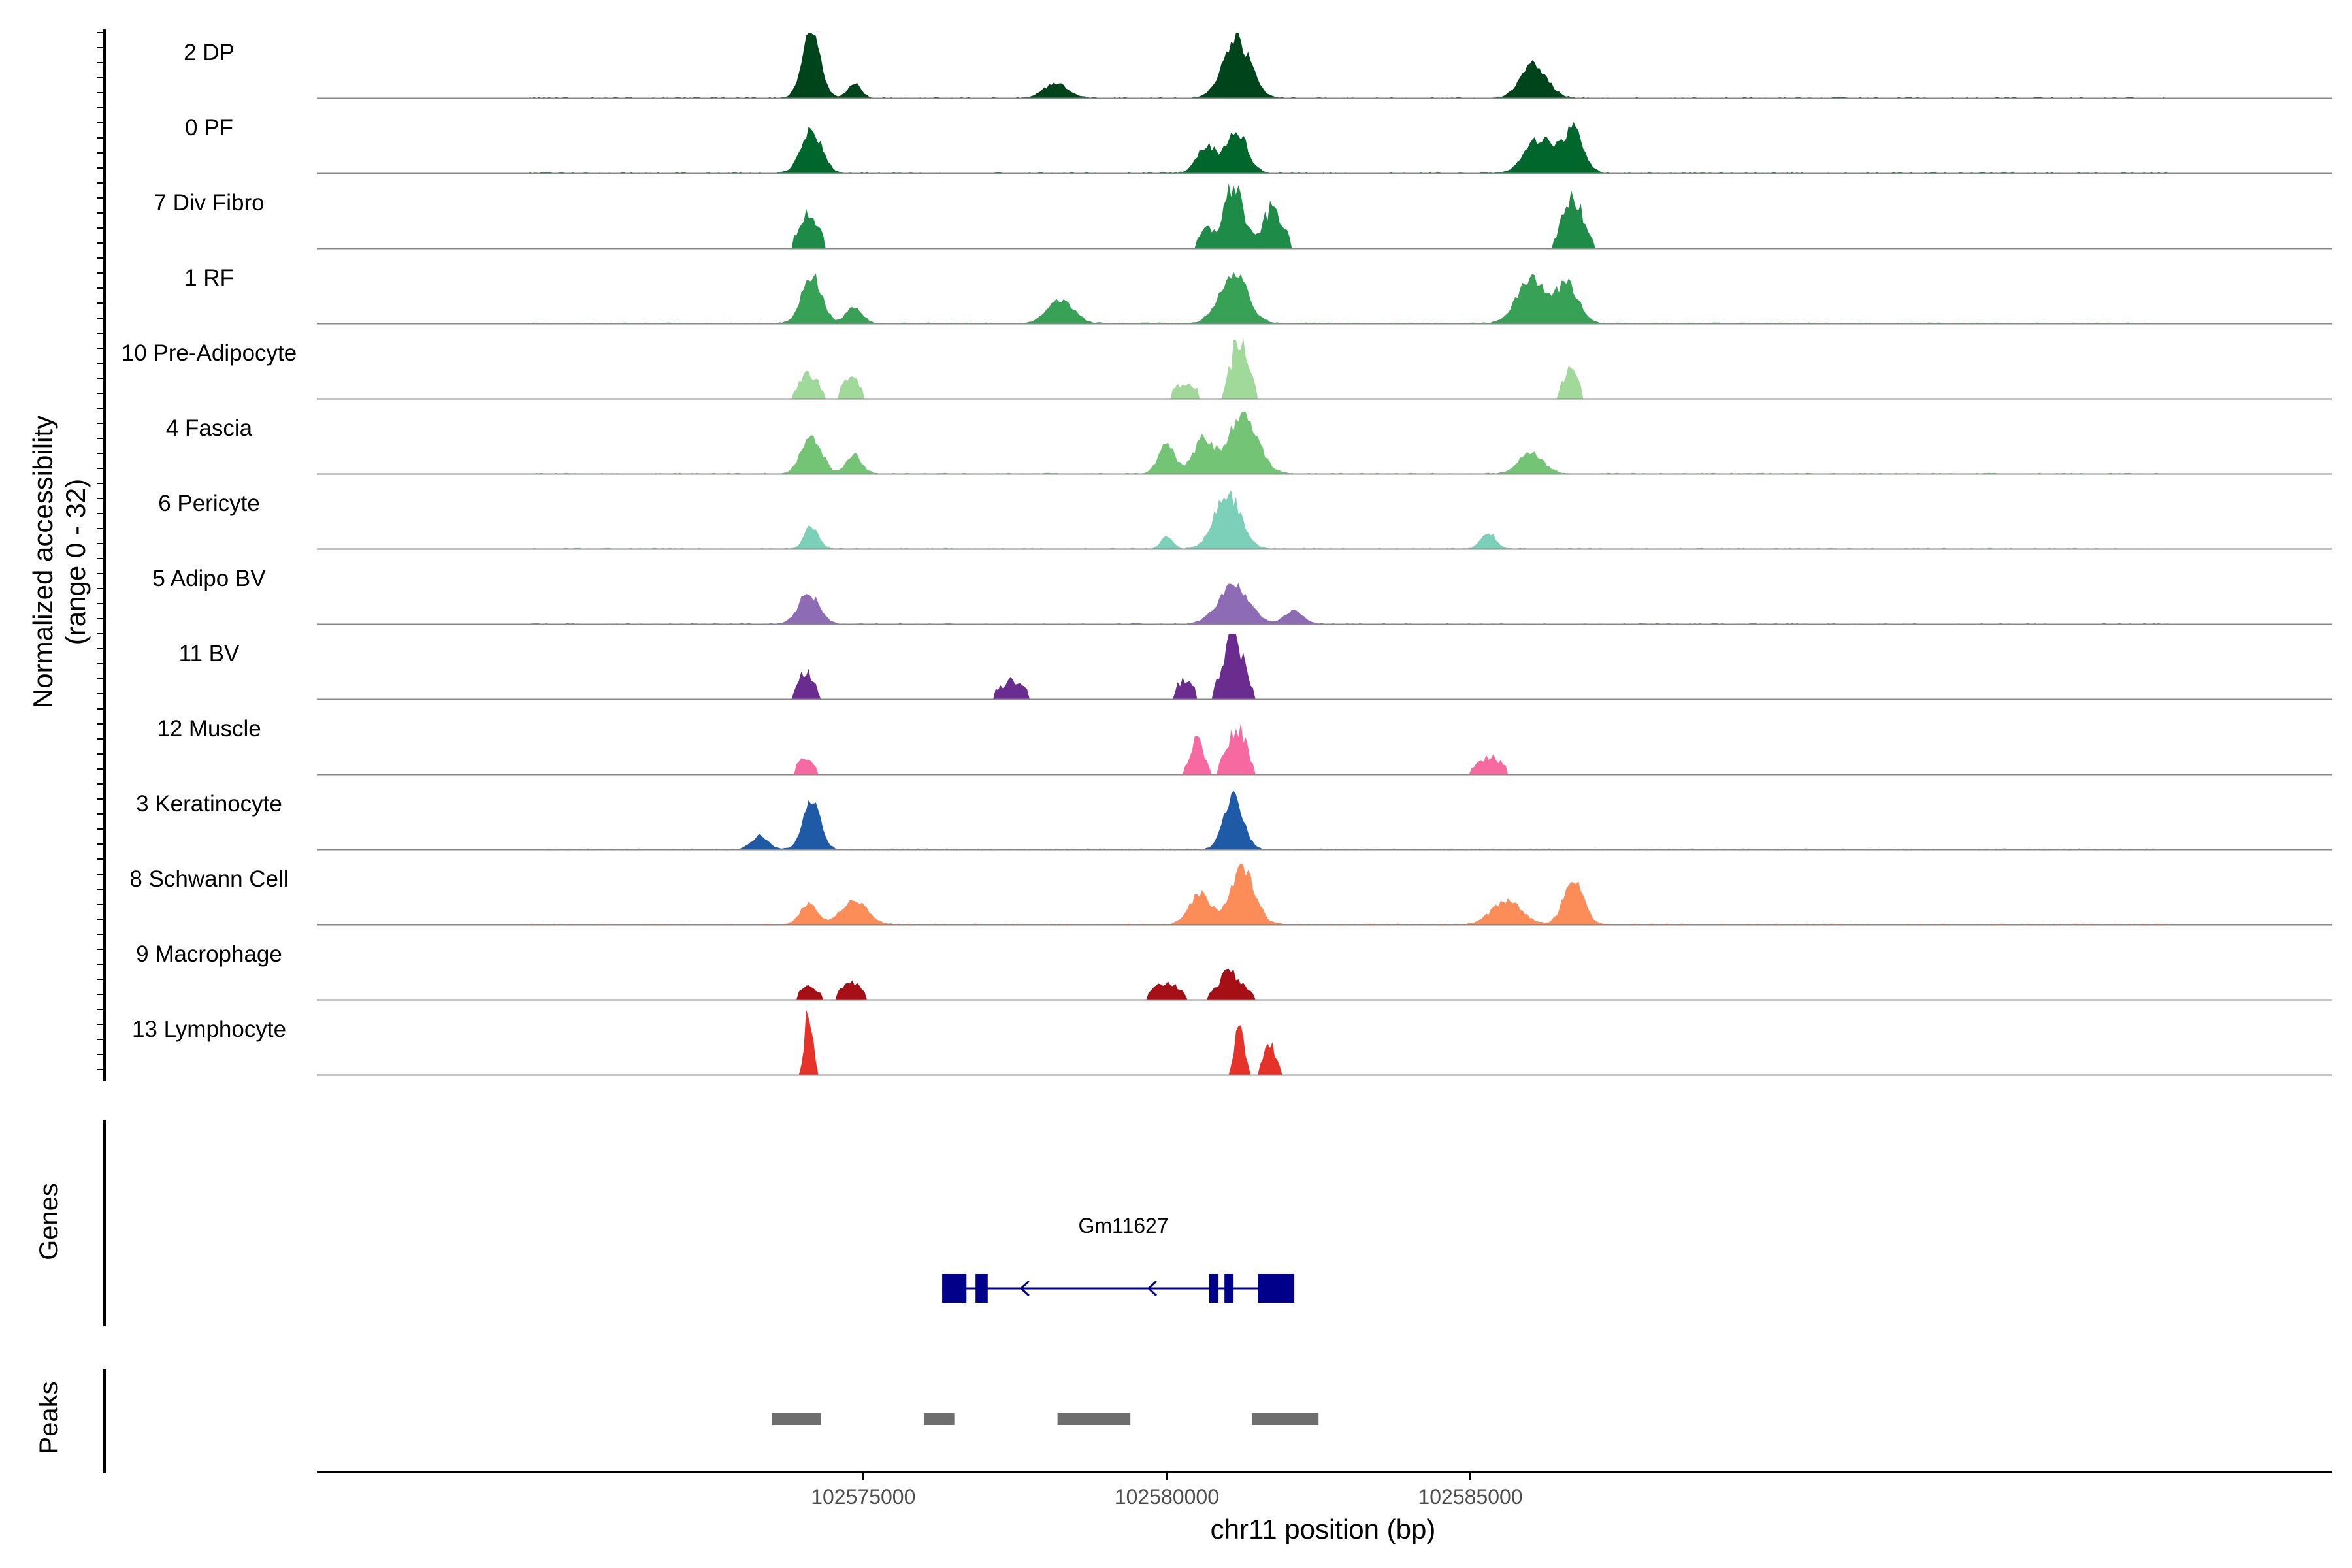 The image size is (2352, 1568). I want to click on track-label: 6 Pericyte, so click(209, 503).